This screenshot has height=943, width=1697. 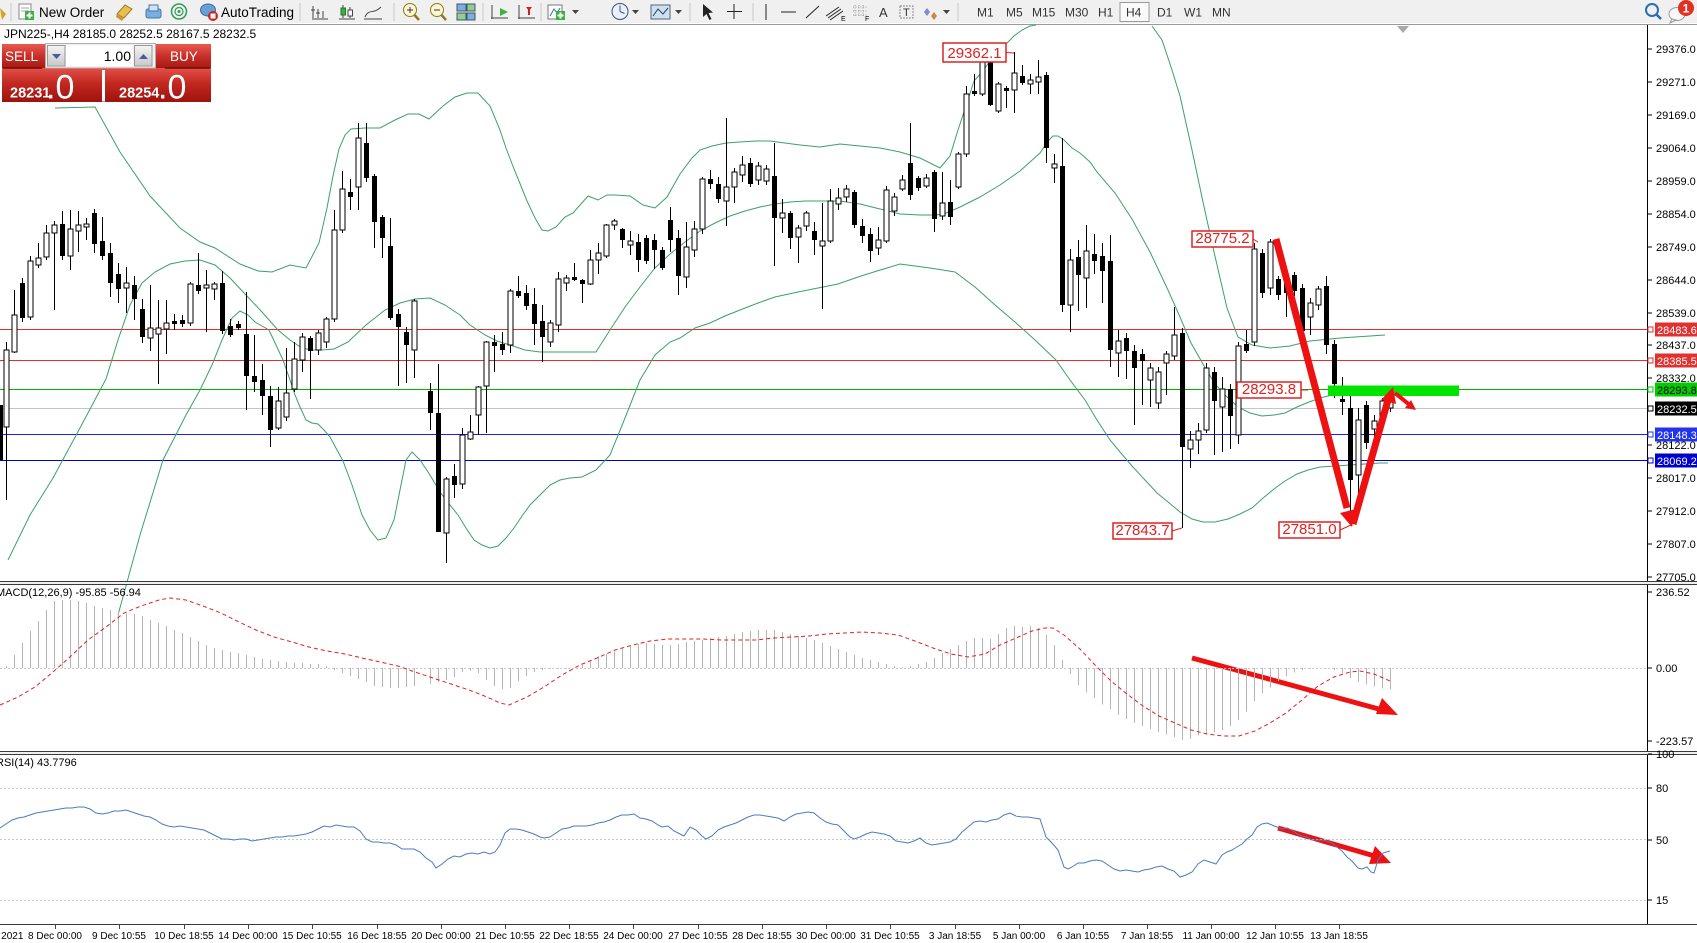 I want to click on svg-text: 28069.2, so click(x=1677, y=462).